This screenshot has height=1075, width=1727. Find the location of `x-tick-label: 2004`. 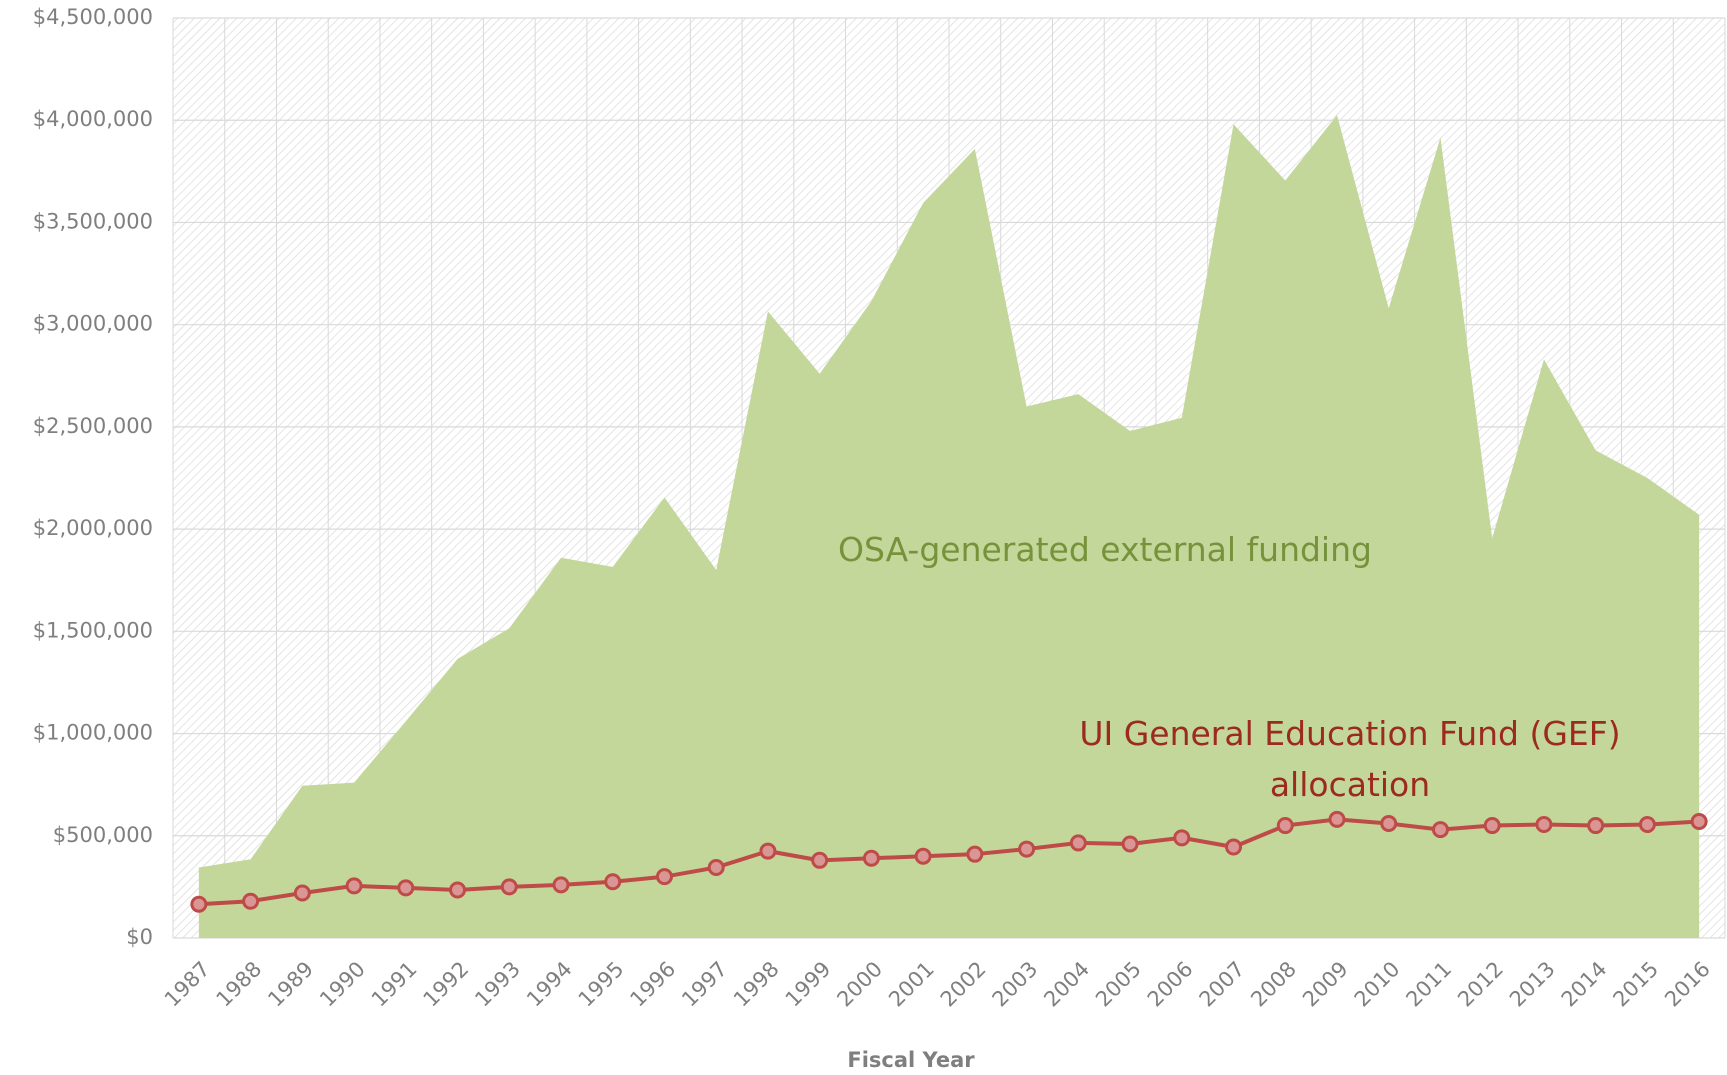

x-tick-label: 2004 is located at coordinates (1066, 984).